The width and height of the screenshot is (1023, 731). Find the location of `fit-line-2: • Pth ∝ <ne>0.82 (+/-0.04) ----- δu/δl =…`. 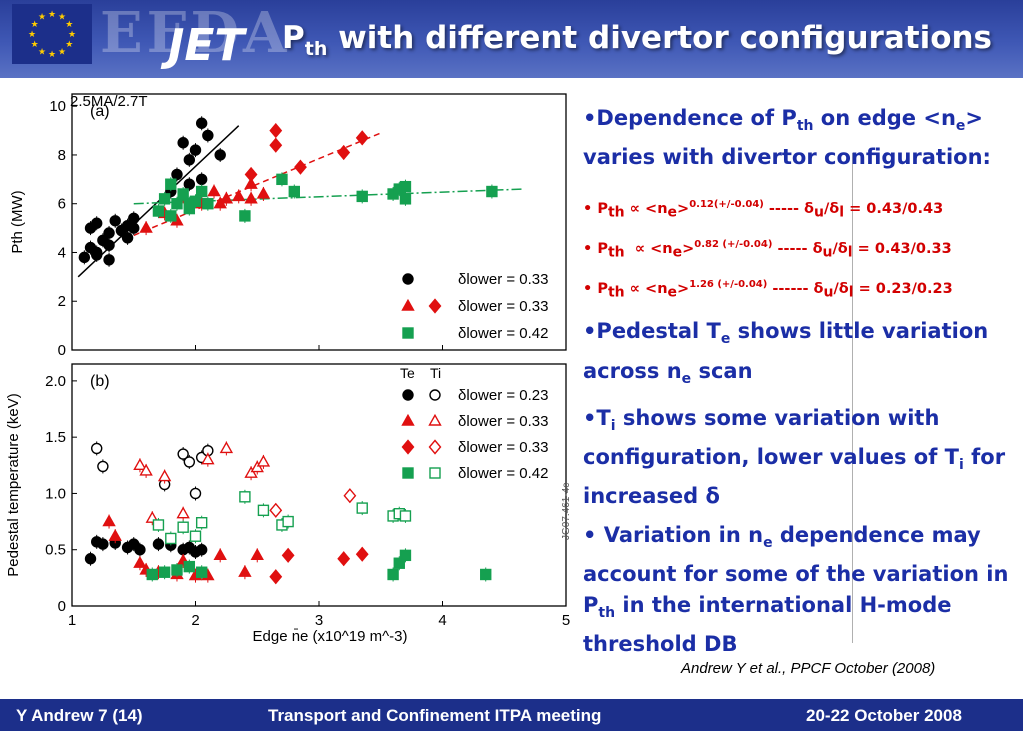

fit-line-2: • Pth ∝ <ne>0.82 (+/-0.04) ----- δu/δl =… is located at coordinates (767, 249).